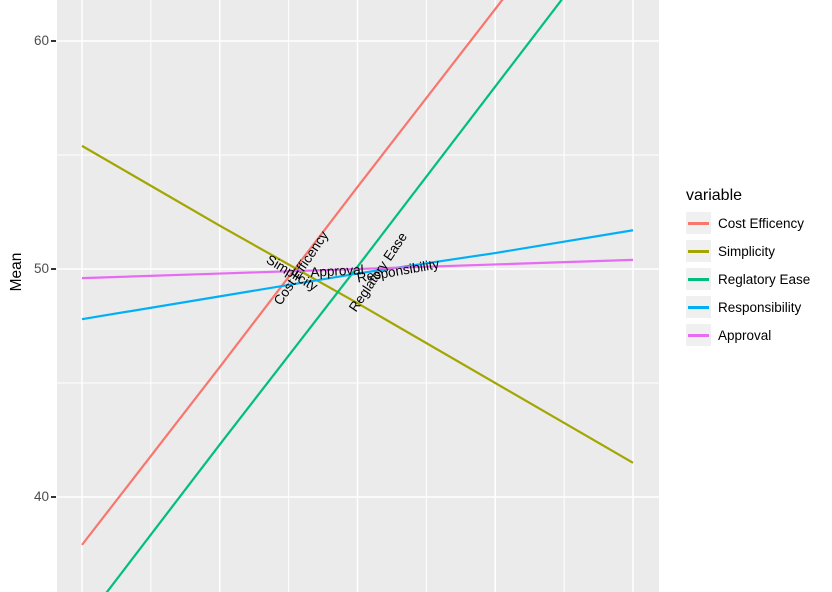 Image resolution: width=832 pixels, height=592 pixels. I want to click on y-tick-label-60: 60, so click(41, 40).